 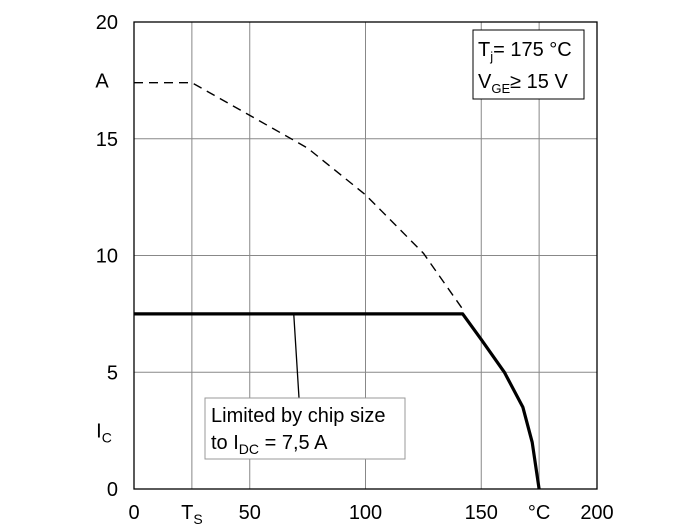 I want to click on condition-tj-value: = 175 °C, so click(x=532, y=50).